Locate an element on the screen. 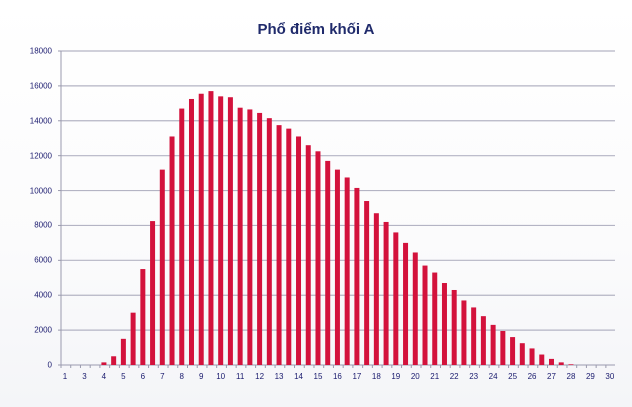 This screenshot has height=407, width=632. x-tick-label: 20 is located at coordinates (415, 376).